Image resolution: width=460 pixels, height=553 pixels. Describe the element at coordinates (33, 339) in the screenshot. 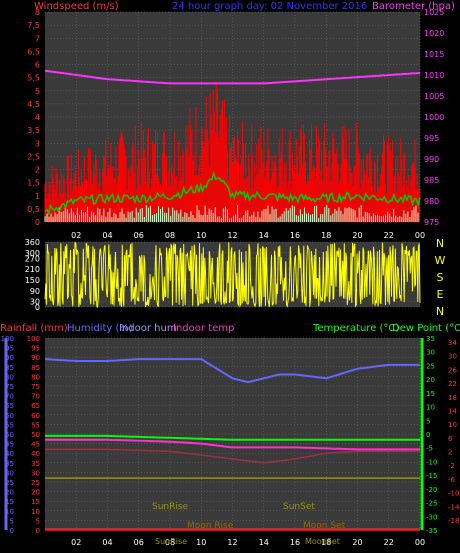

I see `rain-y-tick: 100` at that location.